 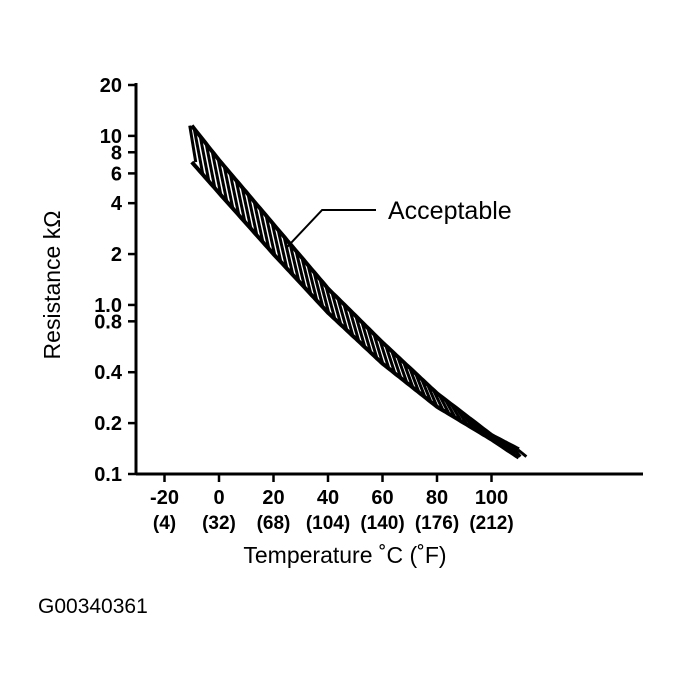 What do you see at coordinates (331, 228) in the screenshot?
I see `annotation-leader-line` at bounding box center [331, 228].